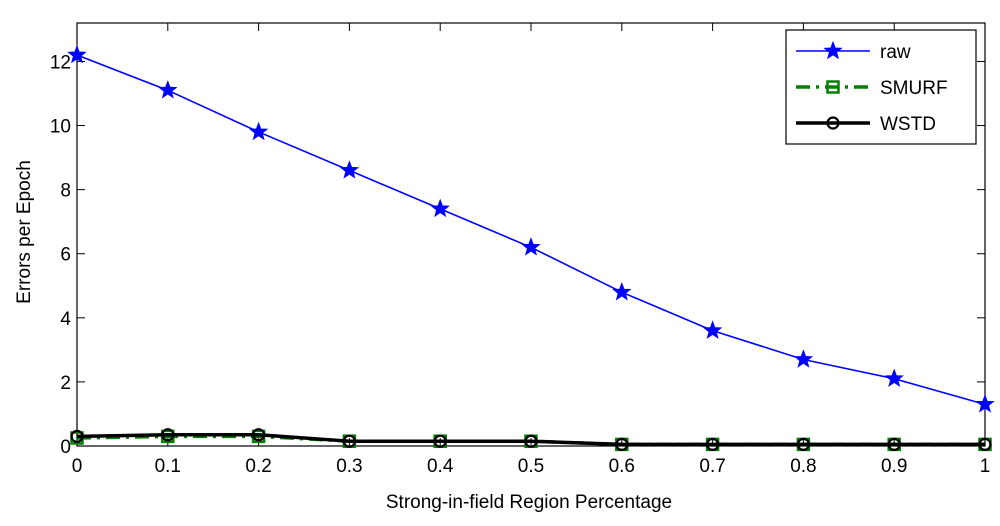  Describe the element at coordinates (258, 466) in the screenshot. I see `x-tick-label: 0.2` at that location.